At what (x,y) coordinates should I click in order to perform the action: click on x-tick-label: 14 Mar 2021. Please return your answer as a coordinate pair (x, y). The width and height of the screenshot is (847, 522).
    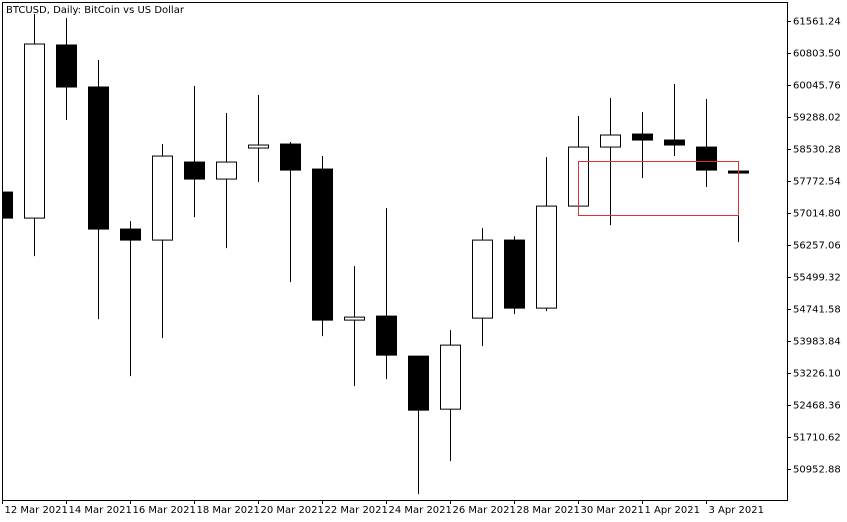
    Looking at the image, I should click on (100, 510).